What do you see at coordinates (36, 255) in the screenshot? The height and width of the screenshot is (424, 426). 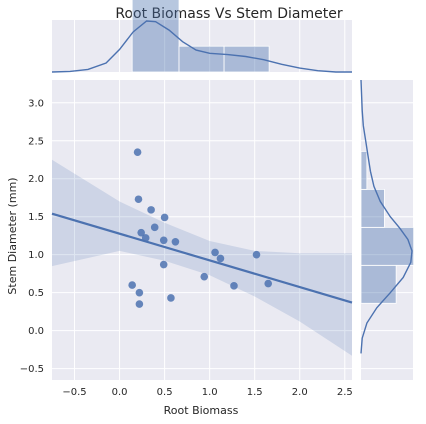 I see `y-tick-label: 1.0` at bounding box center [36, 255].